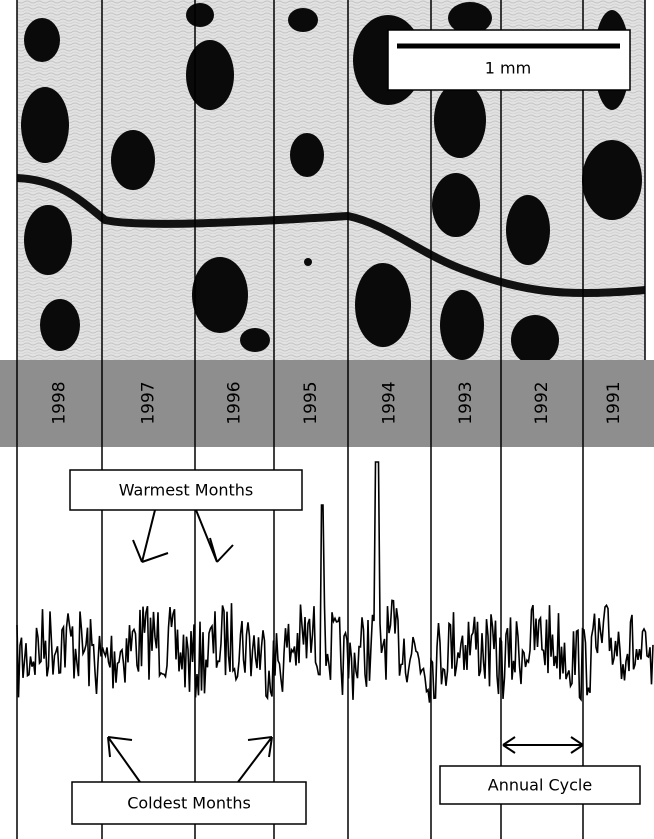 This screenshot has width=654, height=839. I want to click on scale-bar-box, so click(509, 60).